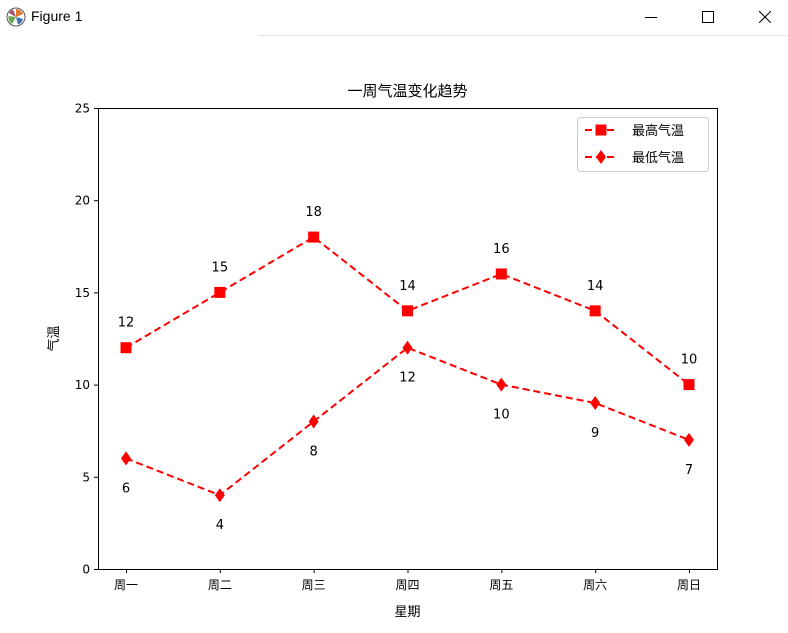 The width and height of the screenshot is (788, 633). I want to click on x-tick-label: 周五, so click(501, 585).